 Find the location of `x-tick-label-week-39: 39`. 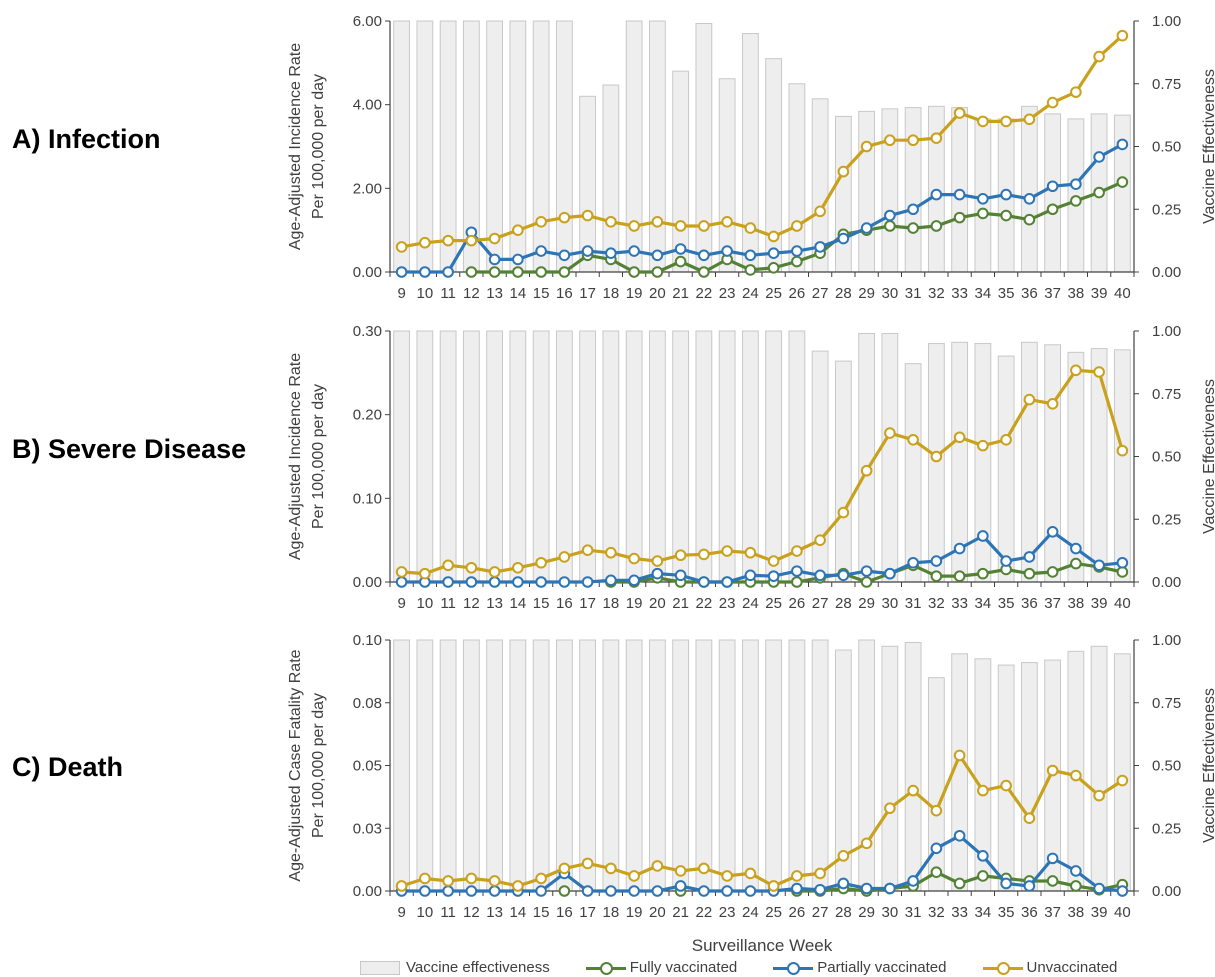

x-tick-label-week-39: 39 is located at coordinates (1099, 603).